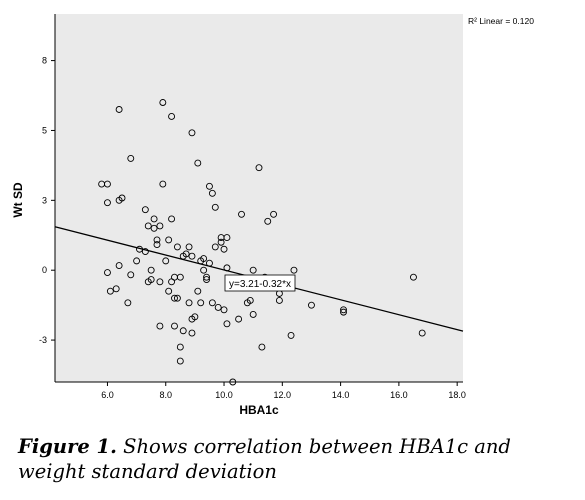  I want to click on y-tick-label: 5, so click(44, 130).